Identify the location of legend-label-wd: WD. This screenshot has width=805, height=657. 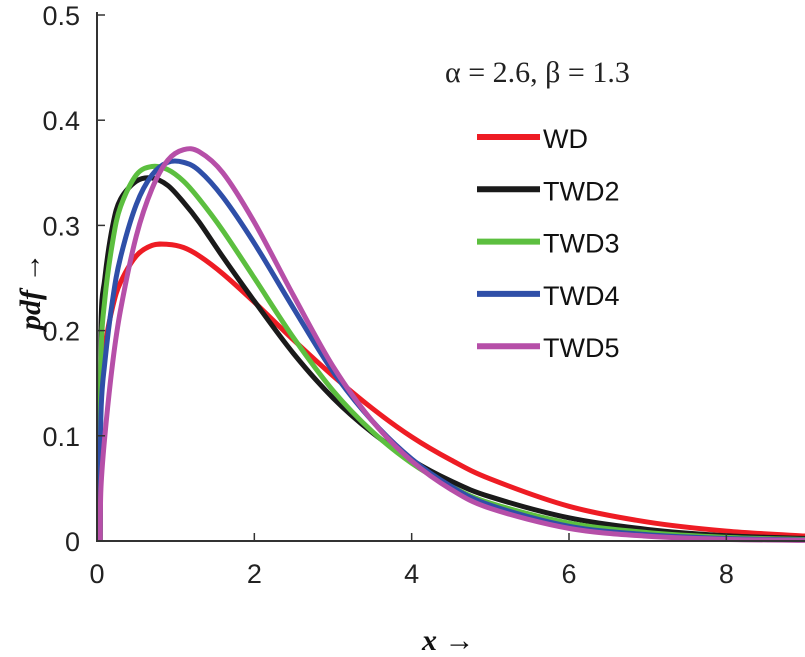
(565, 139).